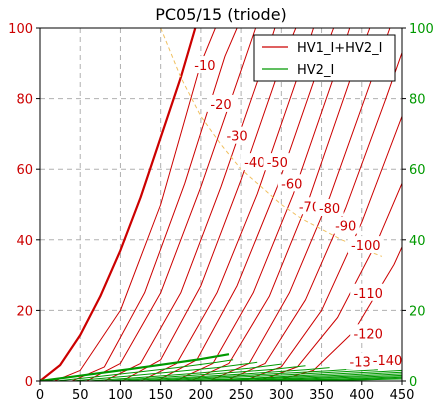  What do you see at coordinates (417, 241) in the screenshot?
I see `y-right-tick-label: 40` at bounding box center [417, 241].